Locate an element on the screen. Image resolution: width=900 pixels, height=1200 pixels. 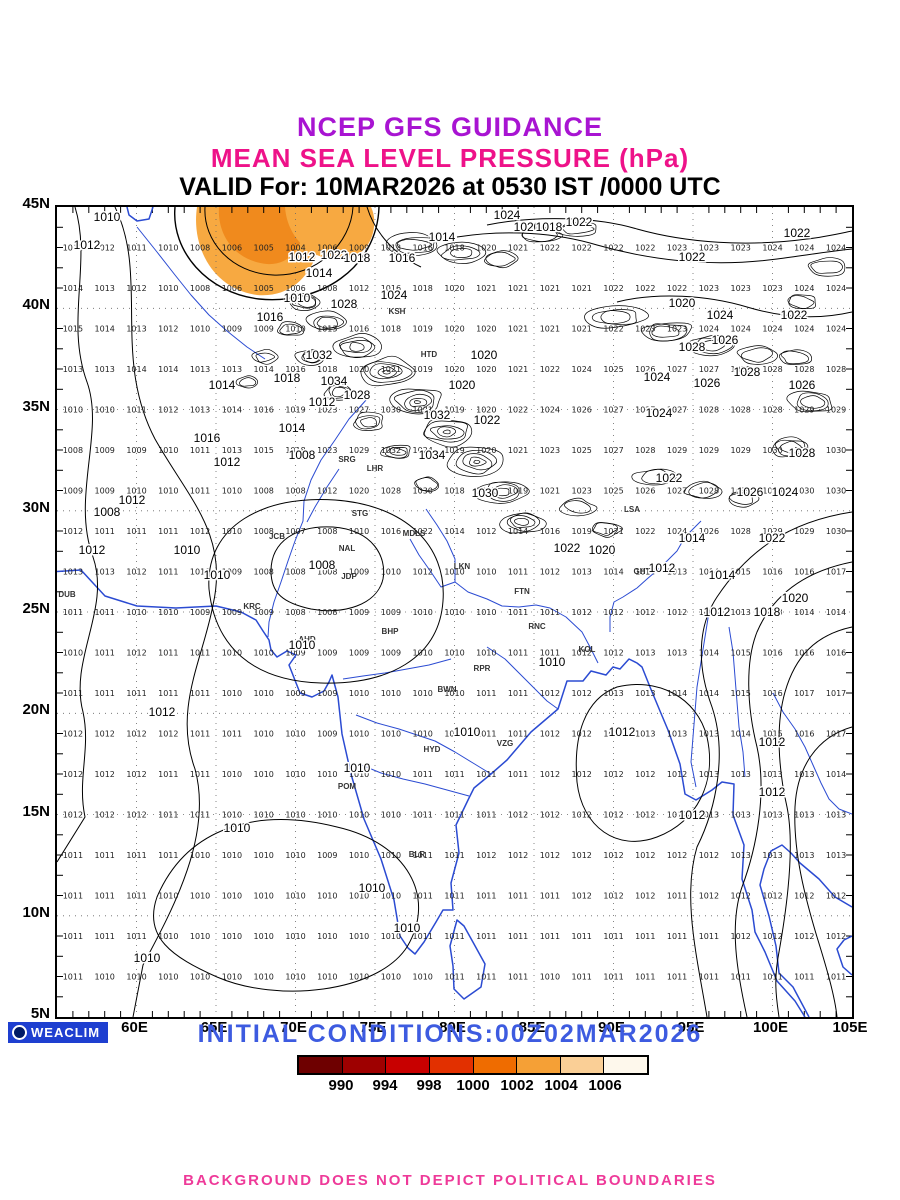
grid-pressure-value: 1017 is located at coordinates (486, 491).